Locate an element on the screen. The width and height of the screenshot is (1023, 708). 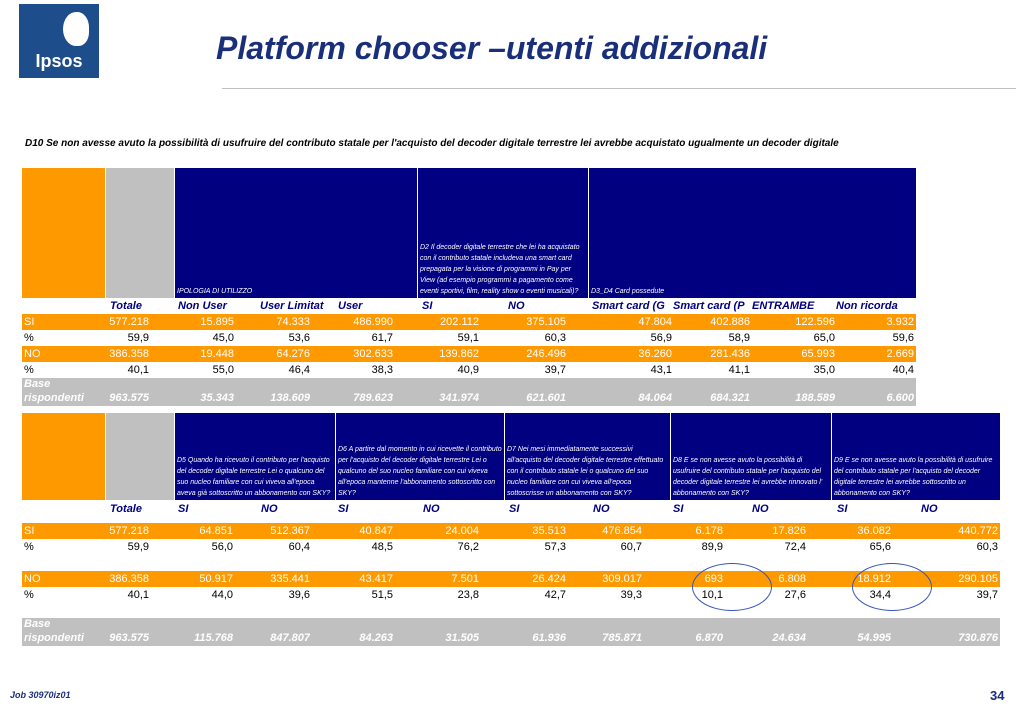
table-cell: 122.596 is located at coordinates (815, 322).